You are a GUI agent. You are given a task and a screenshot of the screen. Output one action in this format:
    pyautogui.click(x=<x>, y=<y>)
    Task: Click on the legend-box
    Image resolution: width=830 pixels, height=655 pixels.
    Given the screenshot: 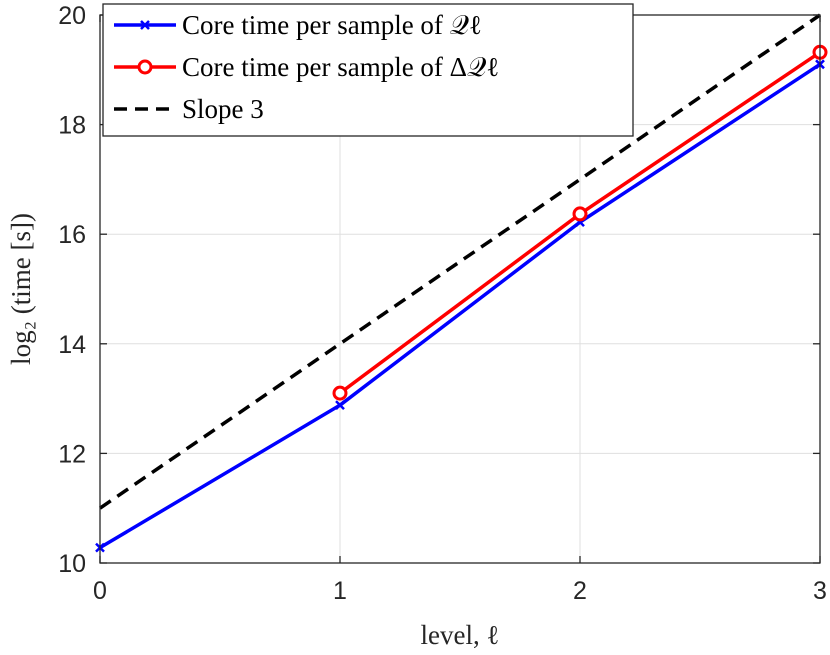 What is the action you would take?
    pyautogui.click(x=368, y=70)
    